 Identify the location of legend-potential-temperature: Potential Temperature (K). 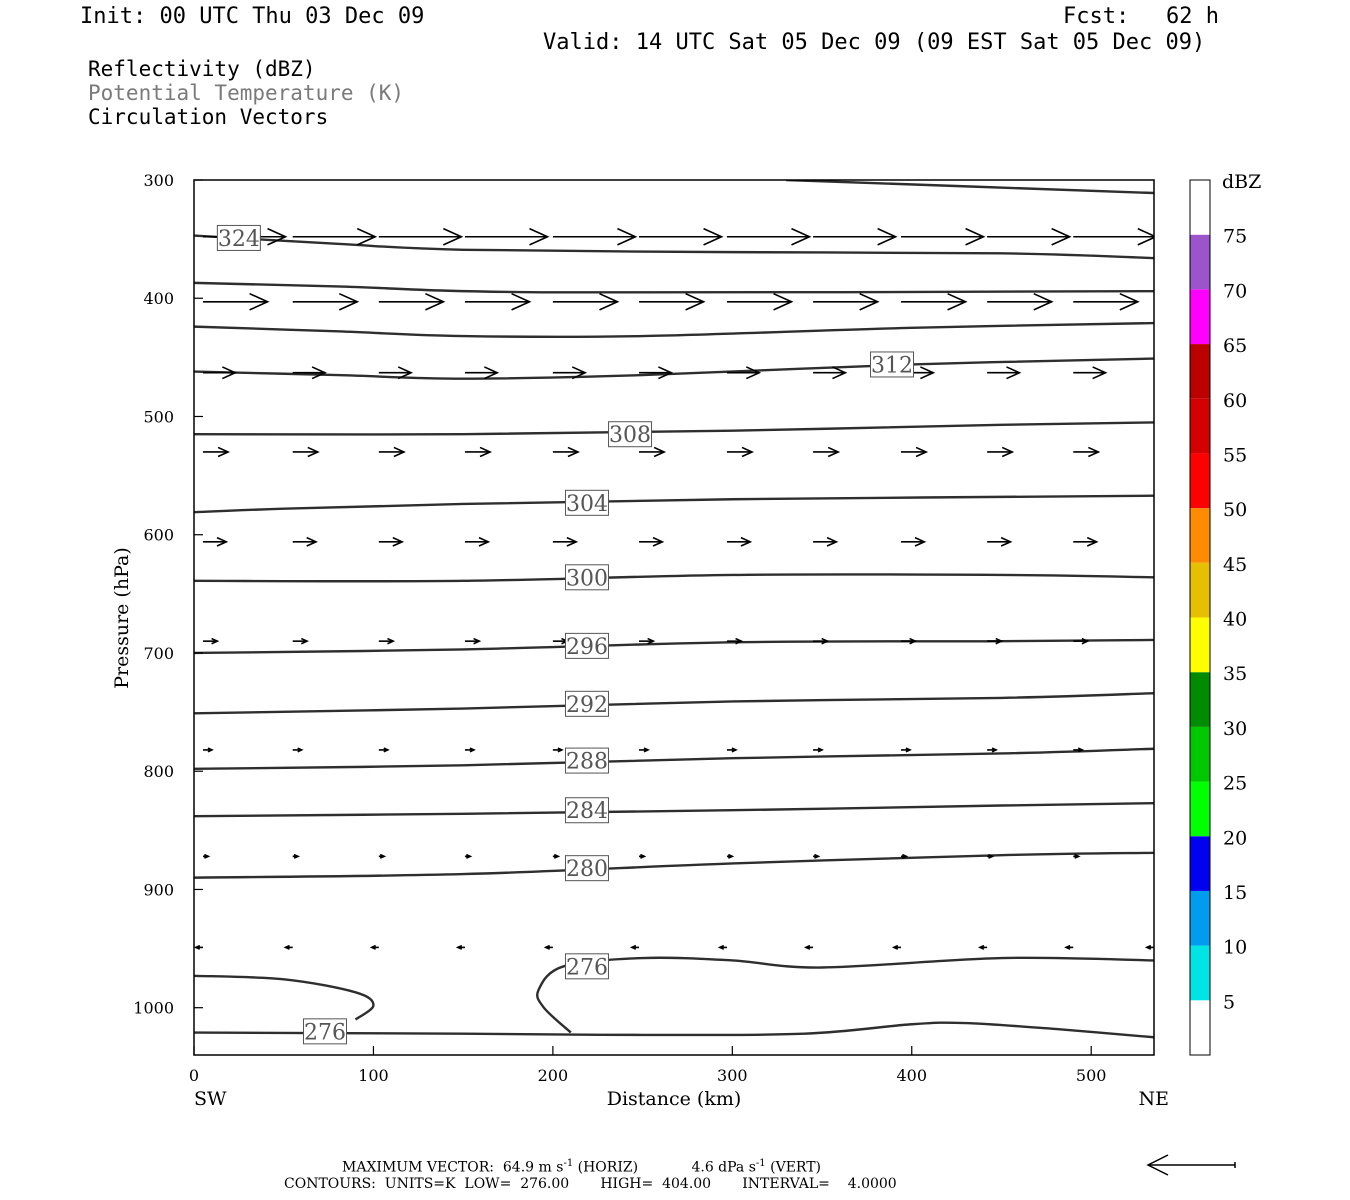
(246, 93).